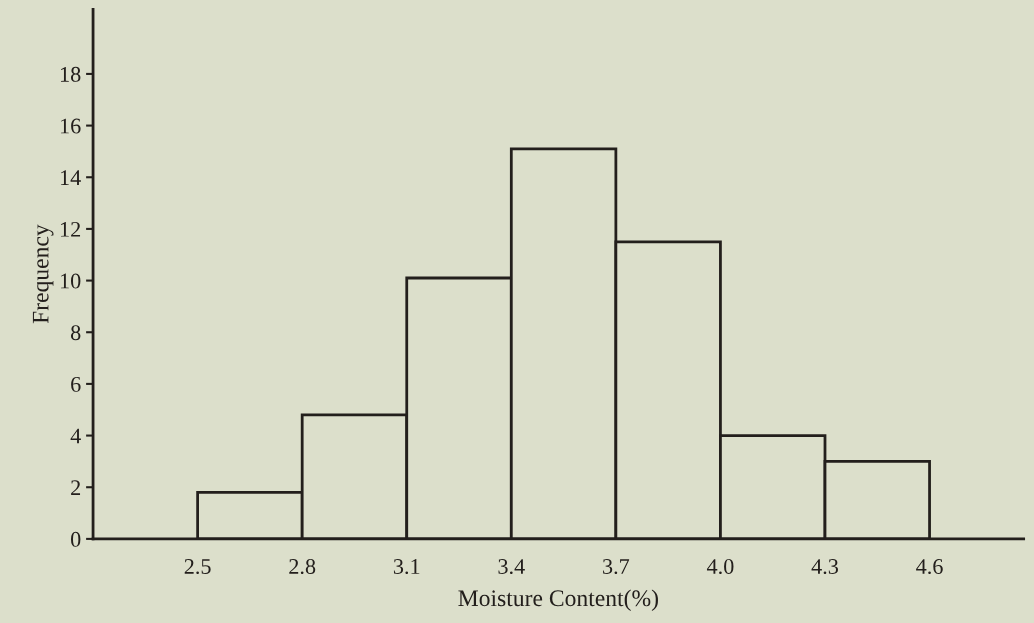 This screenshot has height=623, width=1034. I want to click on y-tick-label: 14, so click(70, 177).